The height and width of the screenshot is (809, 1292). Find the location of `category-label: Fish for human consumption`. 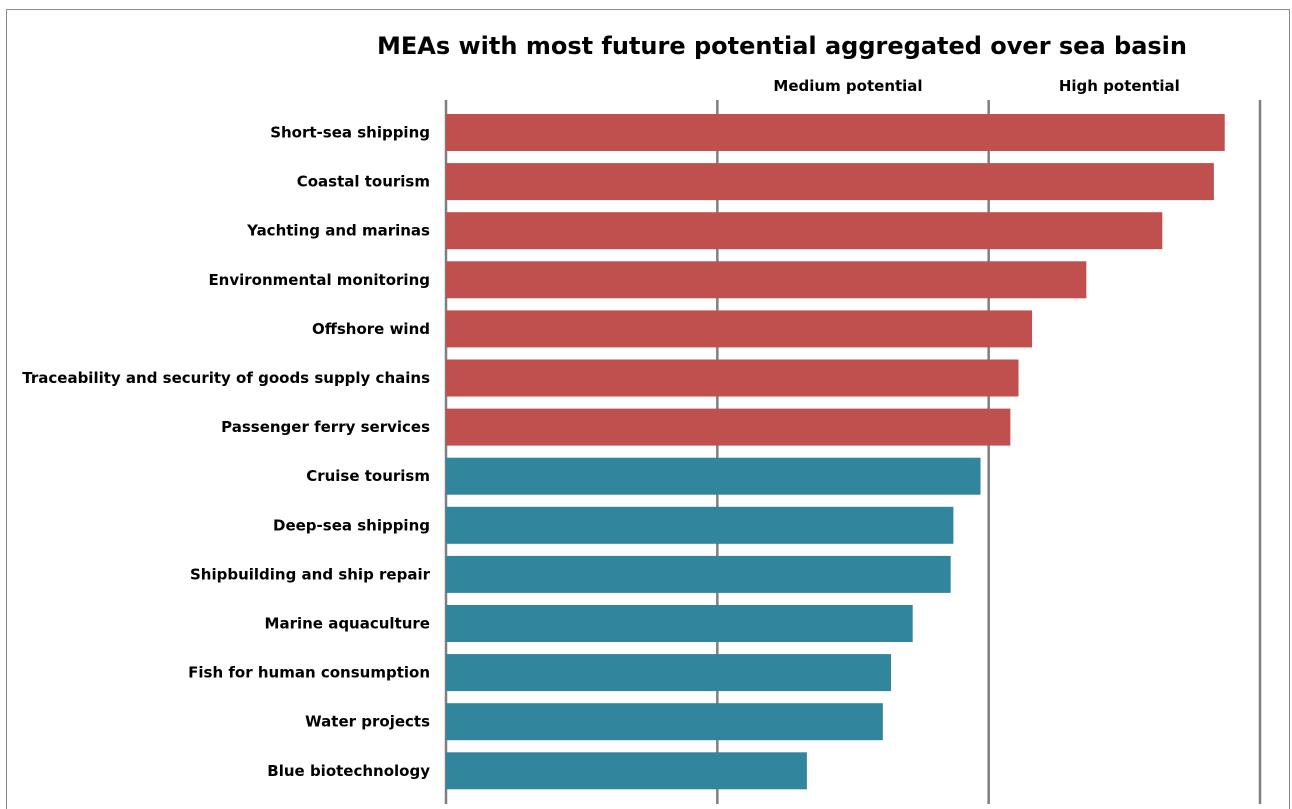

category-label: Fish for human consumption is located at coordinates (309, 673).